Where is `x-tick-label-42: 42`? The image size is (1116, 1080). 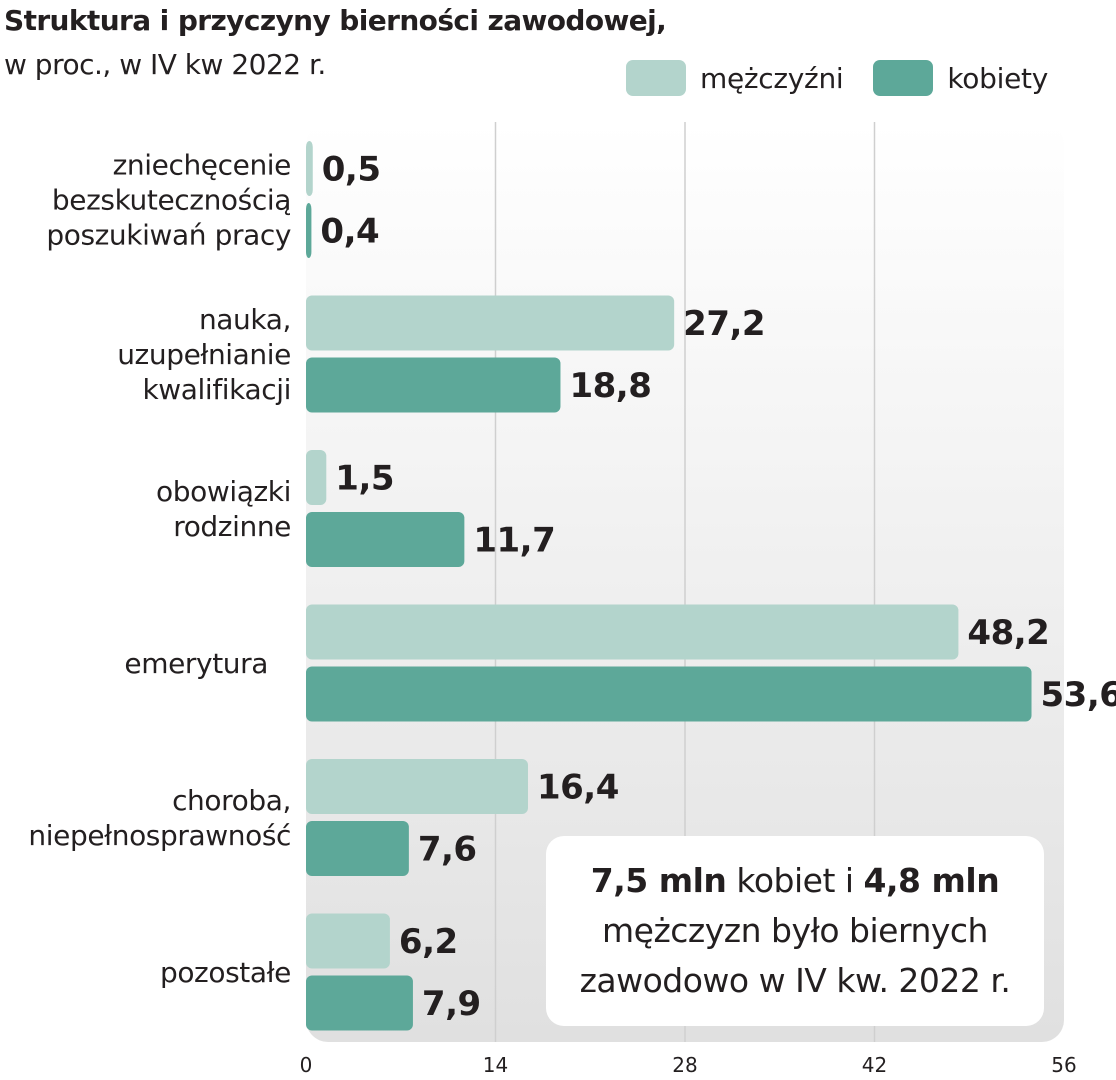
x-tick-label-42: 42 is located at coordinates (874, 1065).